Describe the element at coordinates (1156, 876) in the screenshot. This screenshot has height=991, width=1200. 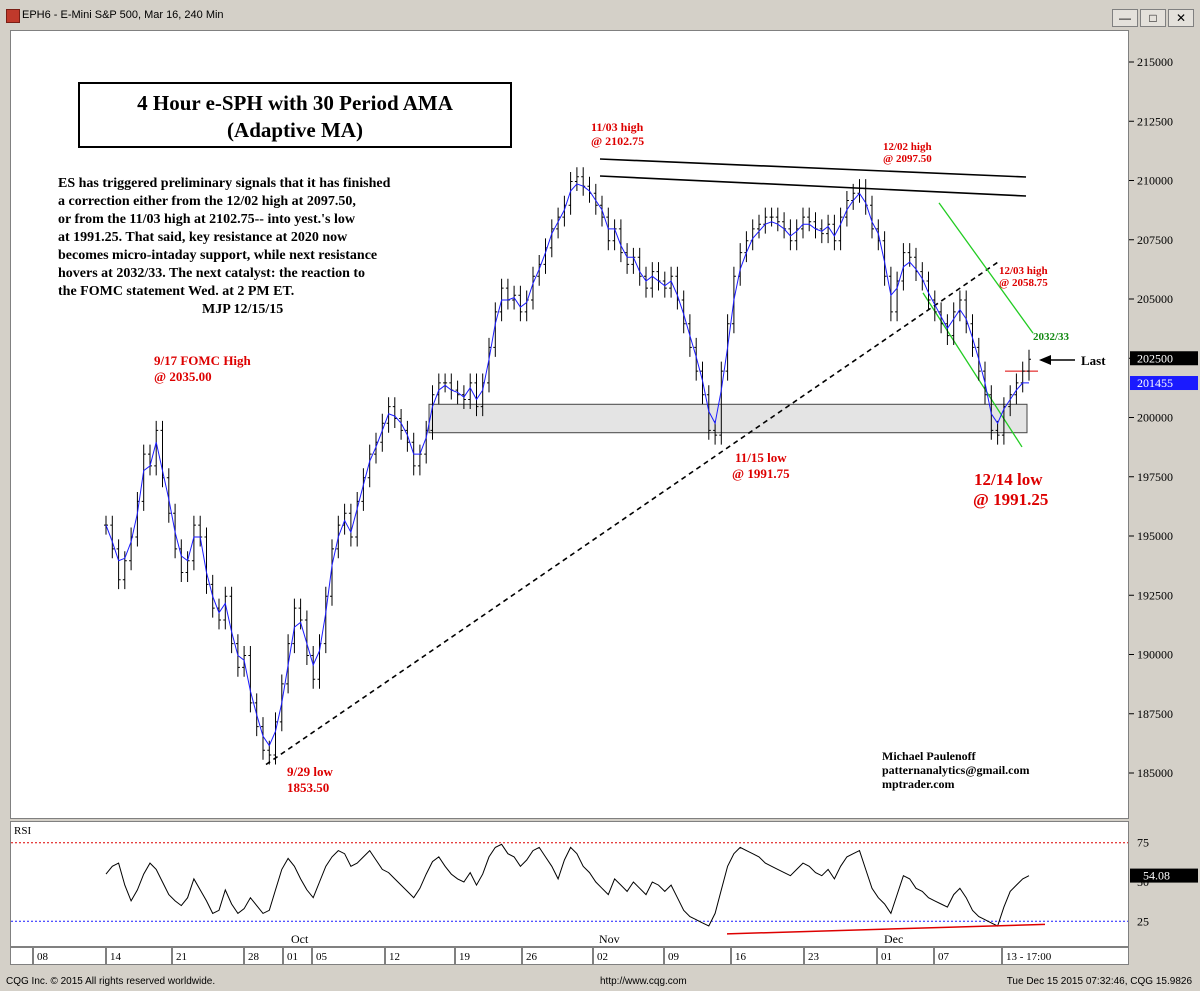
I see `rsi-last-label: 54.08` at that location.